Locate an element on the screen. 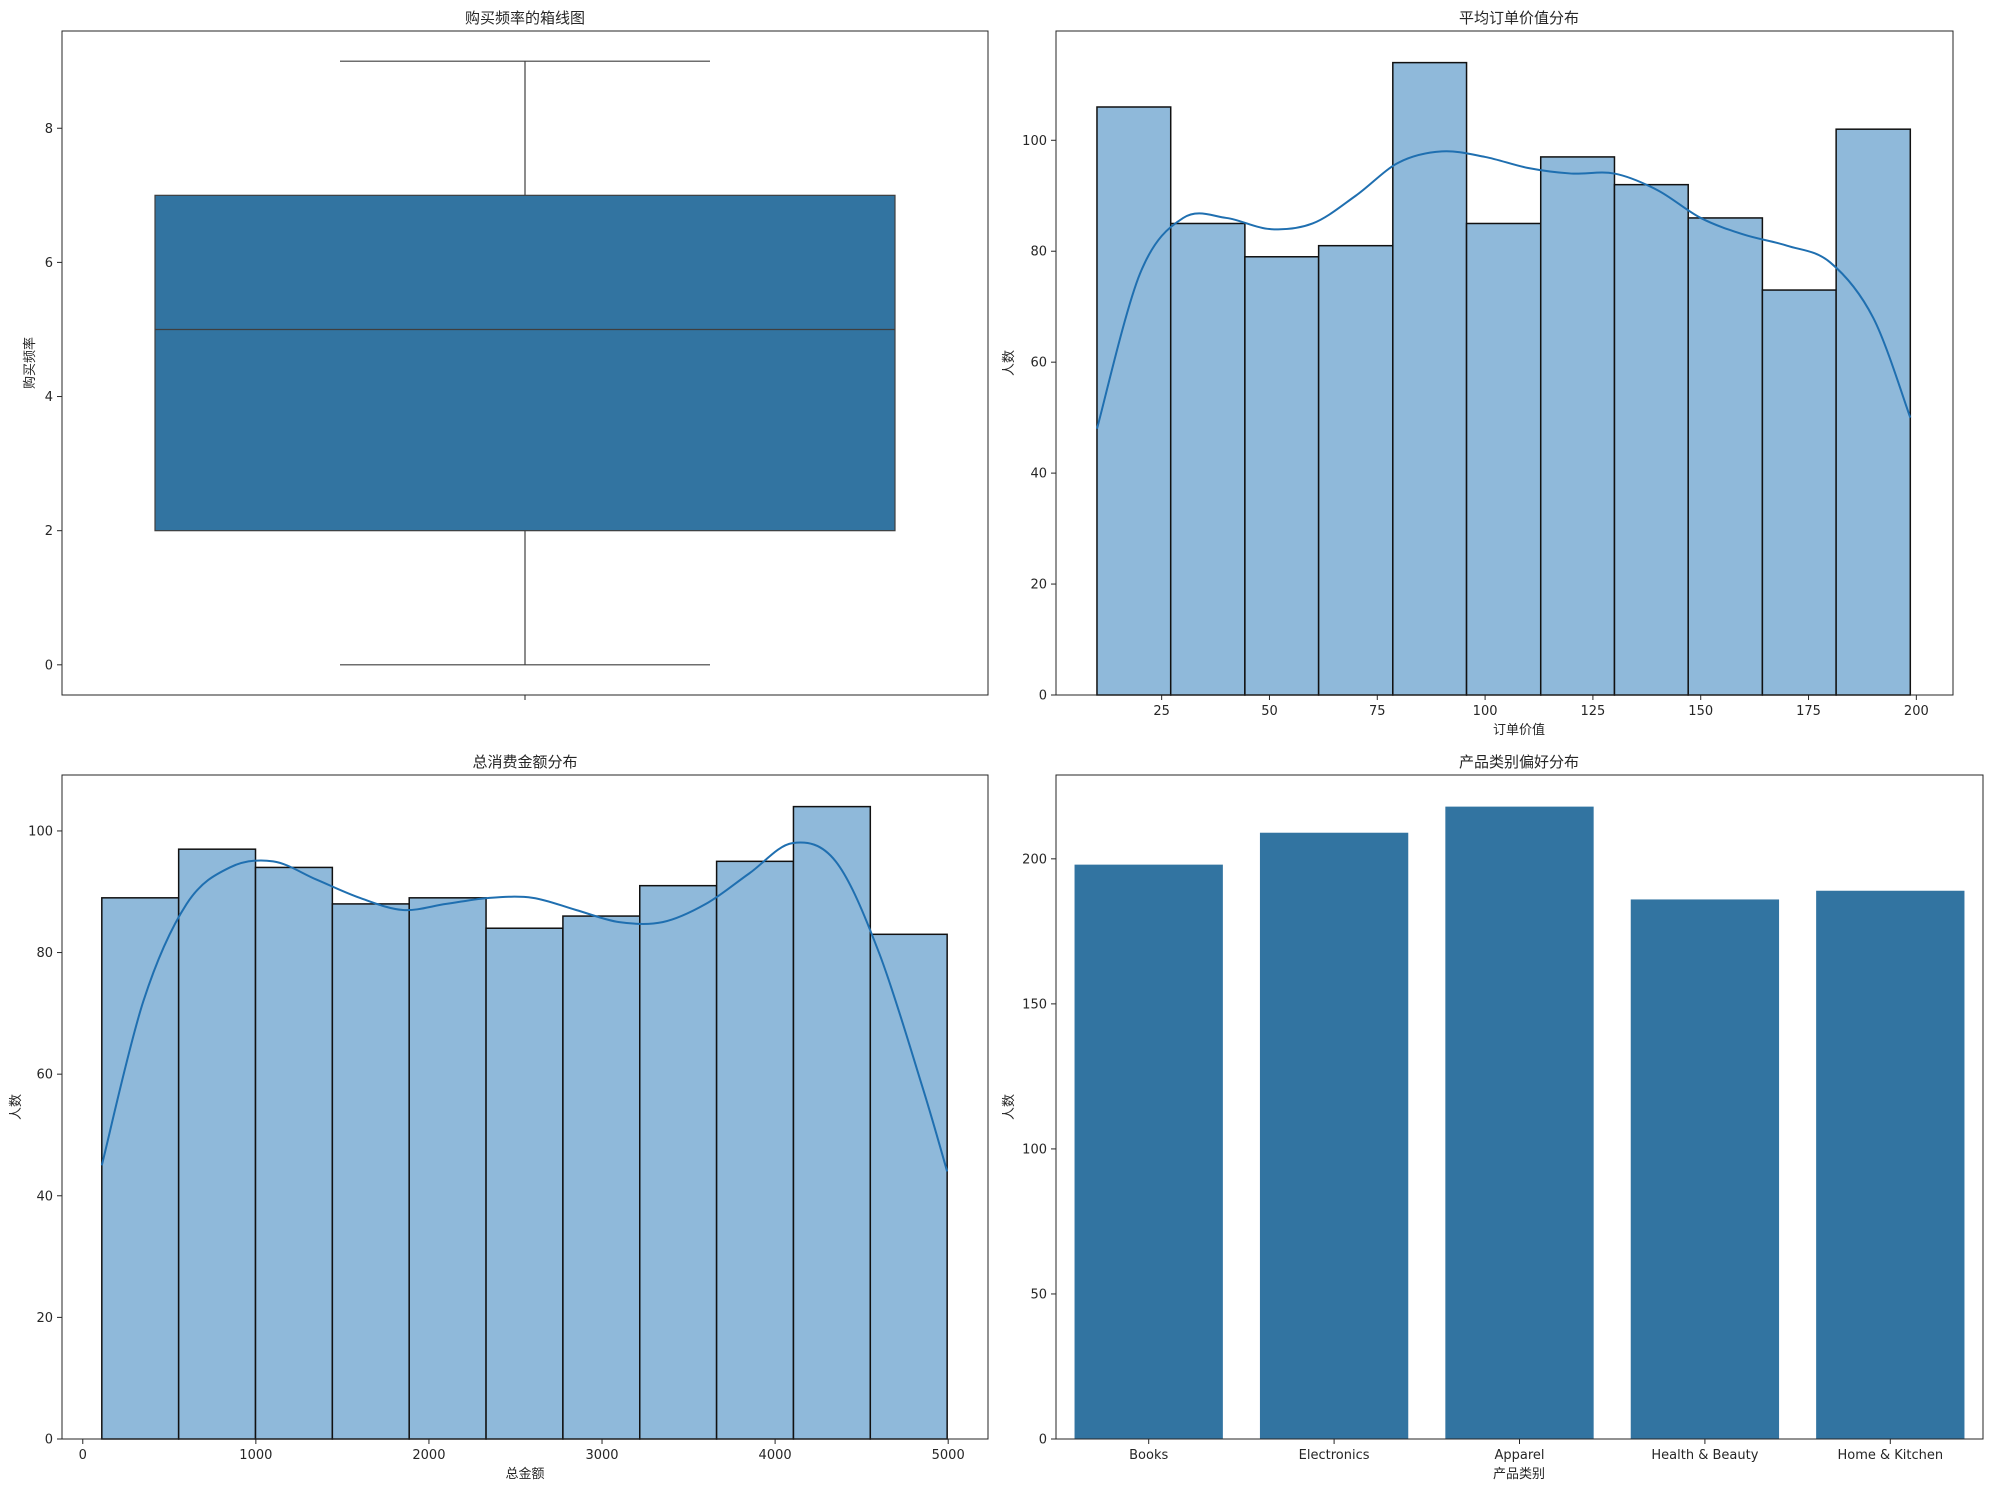  x-tick-label: Apparel is located at coordinates (1519, 1455).